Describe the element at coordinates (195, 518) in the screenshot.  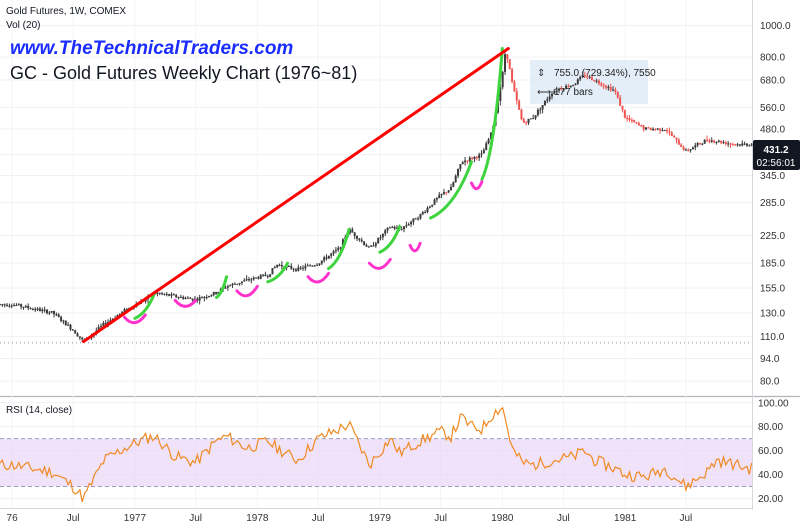
I see `time-tick-label: Jul` at that location.